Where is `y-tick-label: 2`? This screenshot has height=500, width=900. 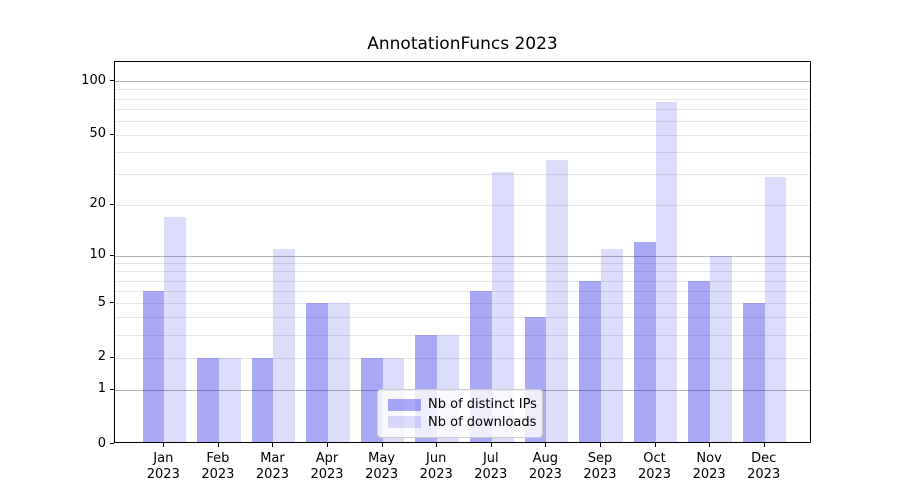 y-tick-label: 2 is located at coordinates (101, 357).